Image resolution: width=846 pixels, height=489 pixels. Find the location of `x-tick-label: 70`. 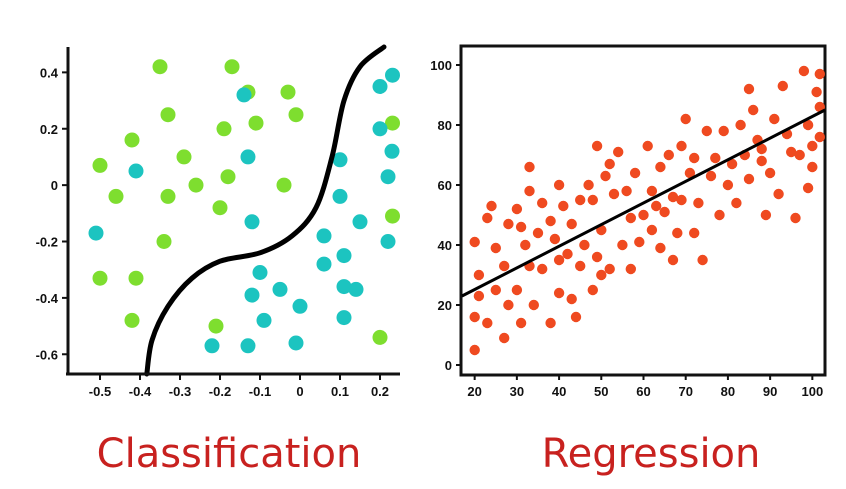

x-tick-label: 70 is located at coordinates (685, 391).